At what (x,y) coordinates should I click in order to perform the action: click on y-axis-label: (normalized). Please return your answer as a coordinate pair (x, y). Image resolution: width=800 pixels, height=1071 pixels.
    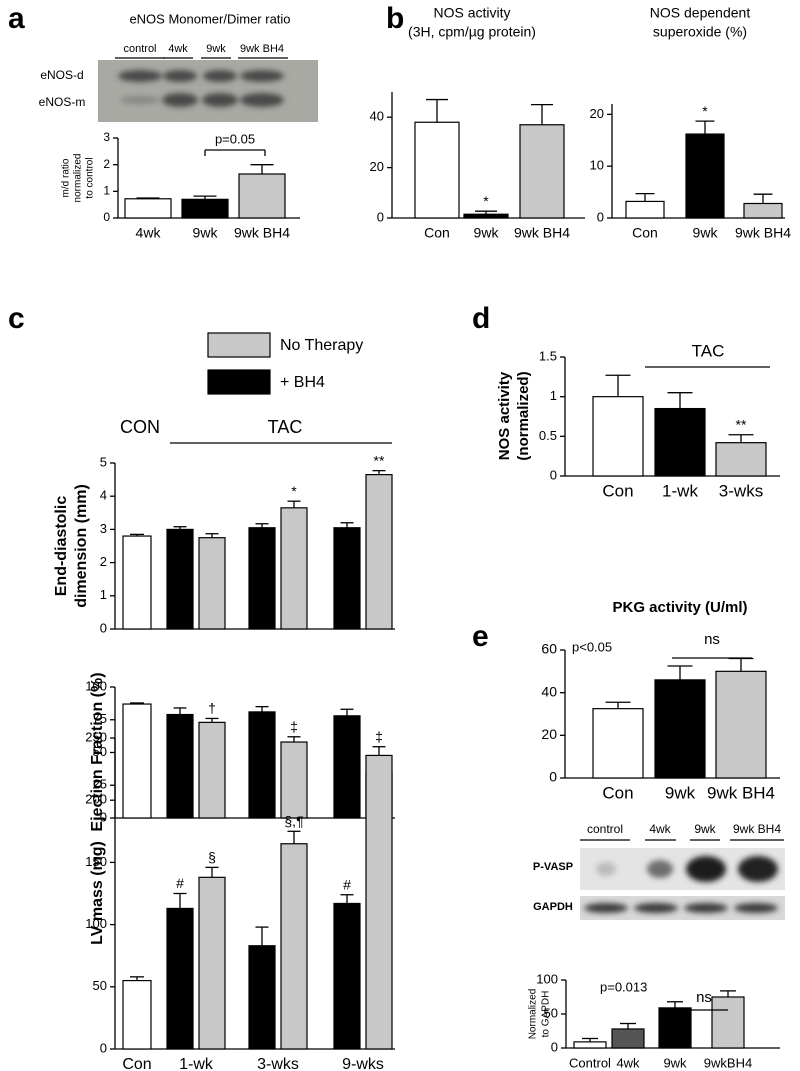
    Looking at the image, I should click on (523, 415).